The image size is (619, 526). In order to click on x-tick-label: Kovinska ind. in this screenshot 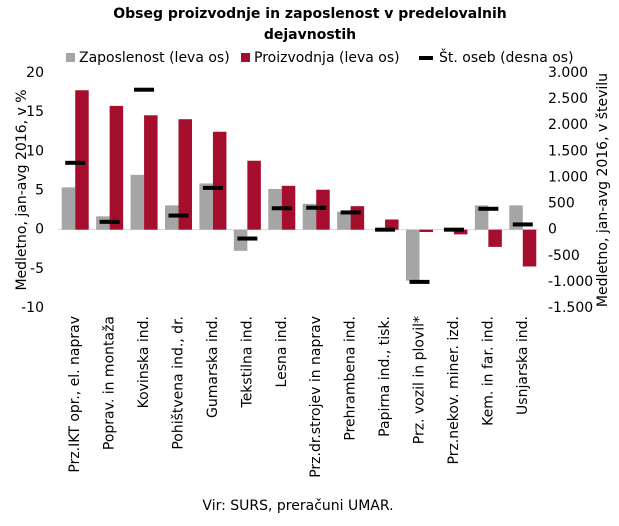, I will do `click(144, 362)`.